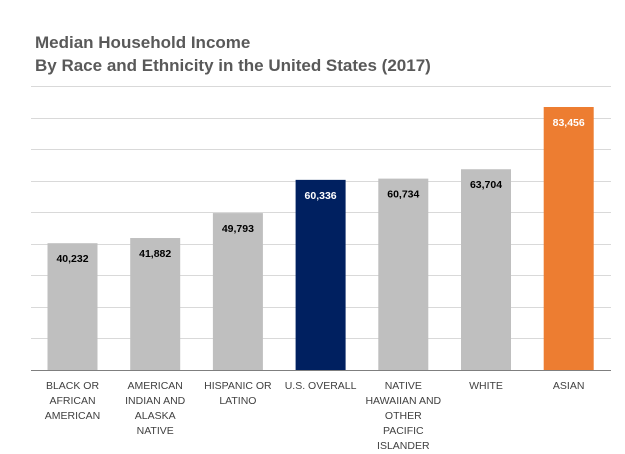  I want to click on bar-value-label-5: 63,704, so click(486, 185).